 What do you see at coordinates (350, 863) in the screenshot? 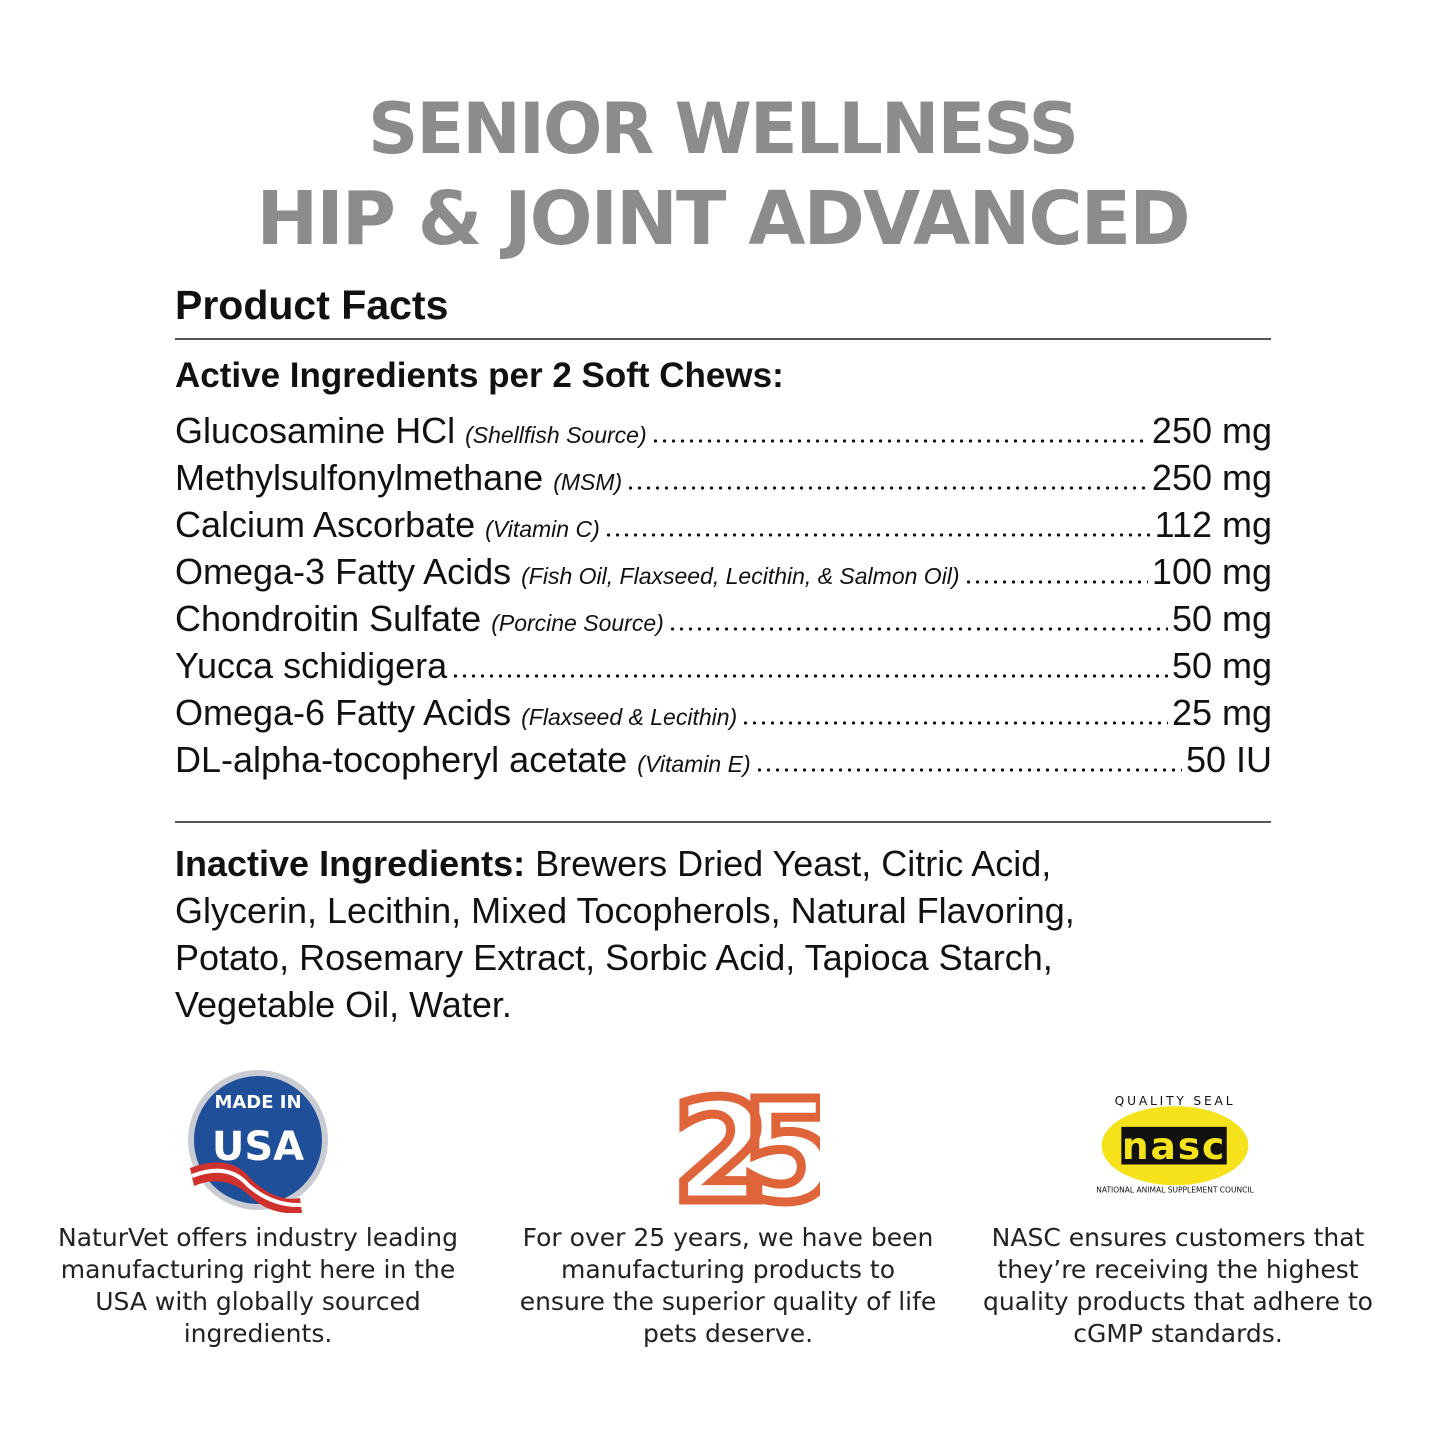
I see `inactive-label: Inactive Ingredients:` at bounding box center [350, 863].